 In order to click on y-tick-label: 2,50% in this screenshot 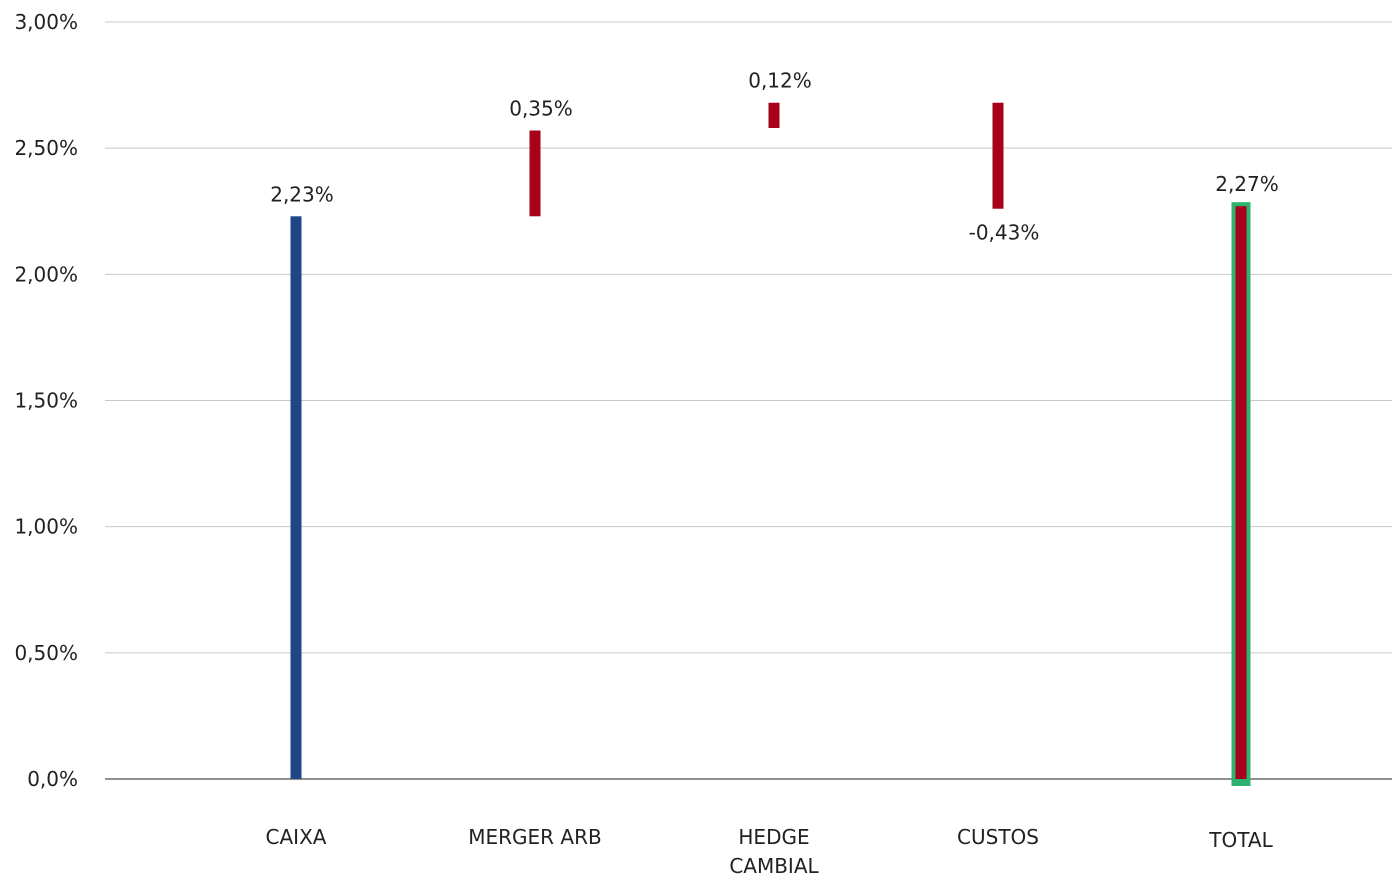, I will do `click(46, 148)`.